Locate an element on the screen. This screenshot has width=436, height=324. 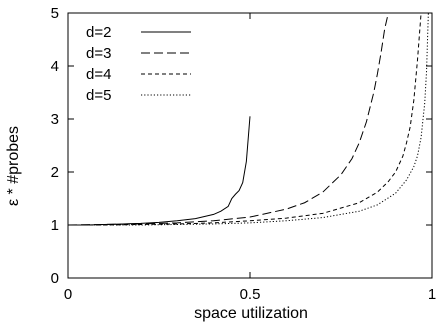
y-tick-label: 1 is located at coordinates (55, 225).